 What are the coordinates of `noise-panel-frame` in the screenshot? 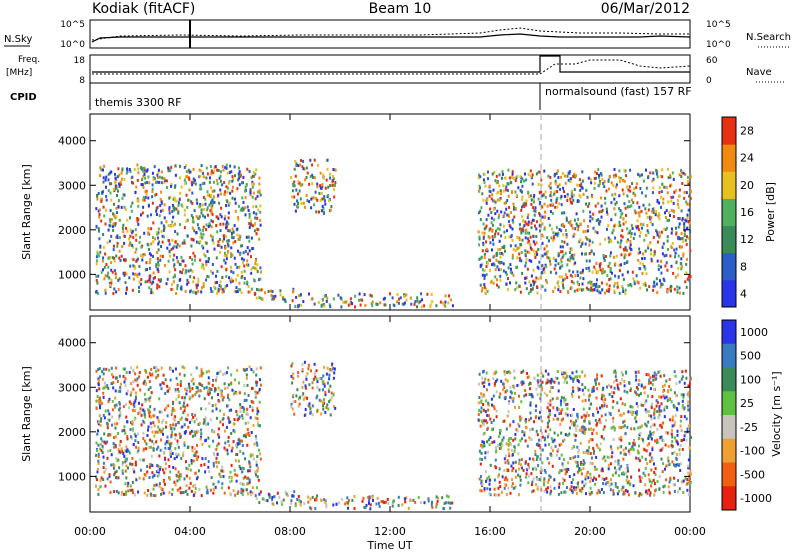 It's located at (390, 34).